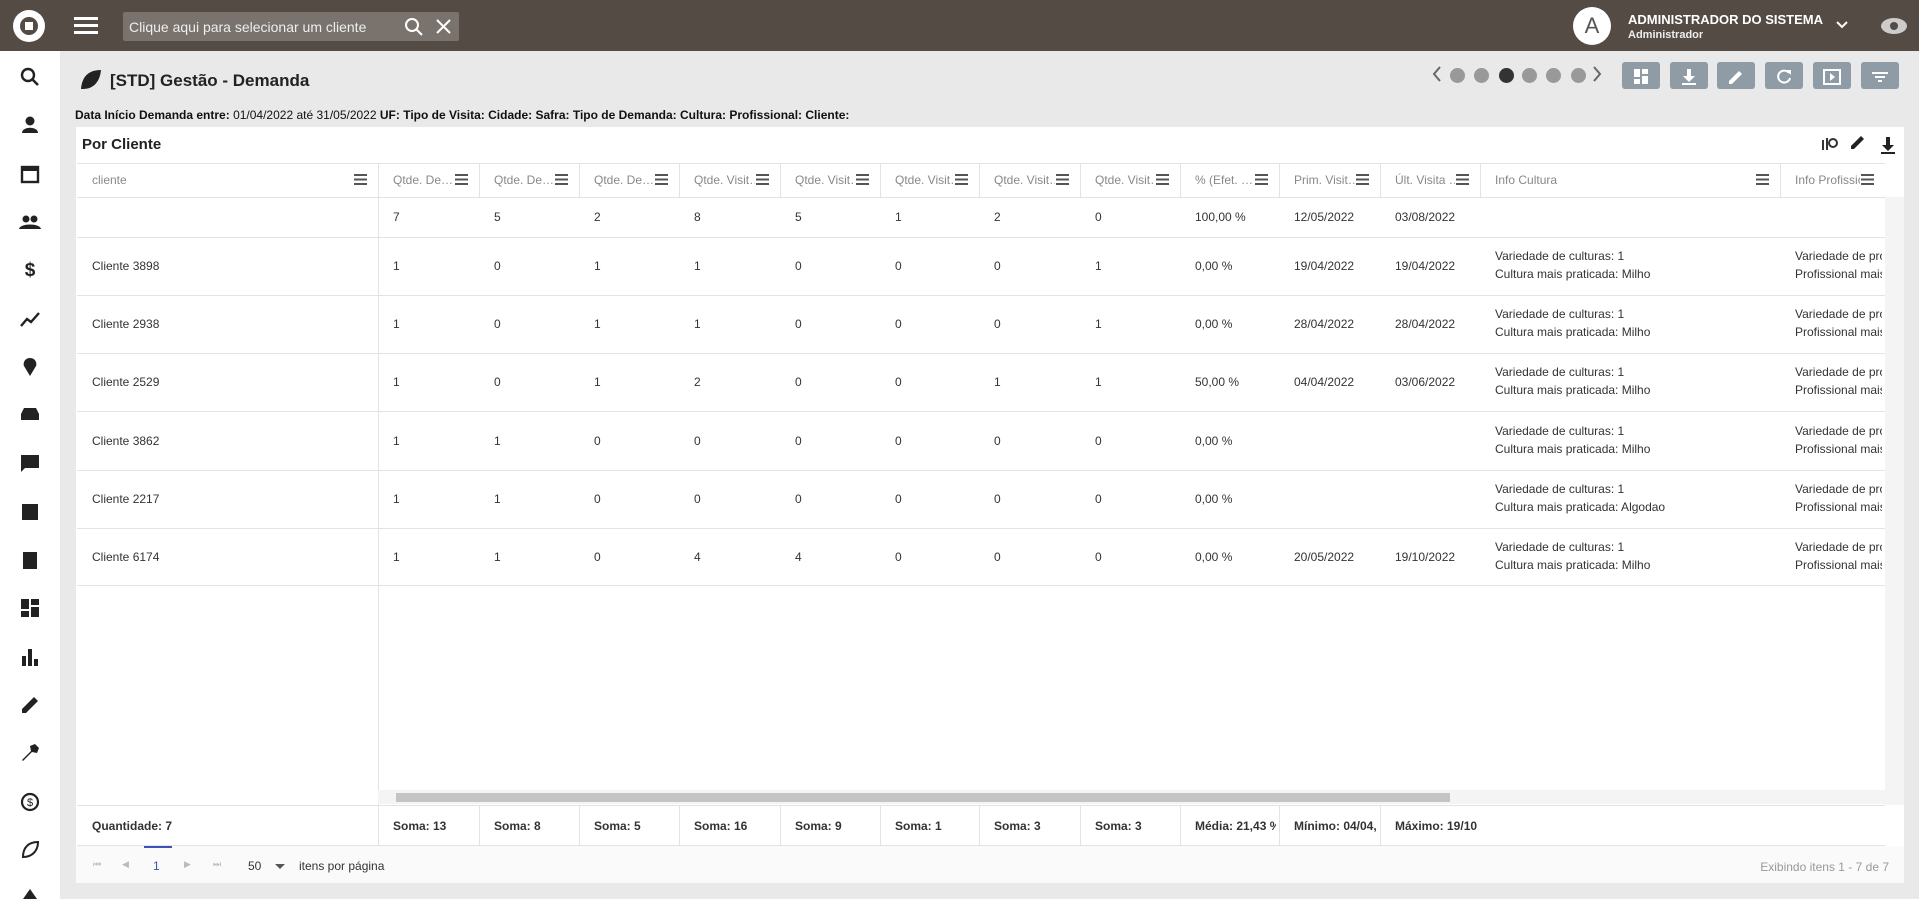 The image size is (1919, 899). I want to click on column-header: cliente, so click(109, 180).